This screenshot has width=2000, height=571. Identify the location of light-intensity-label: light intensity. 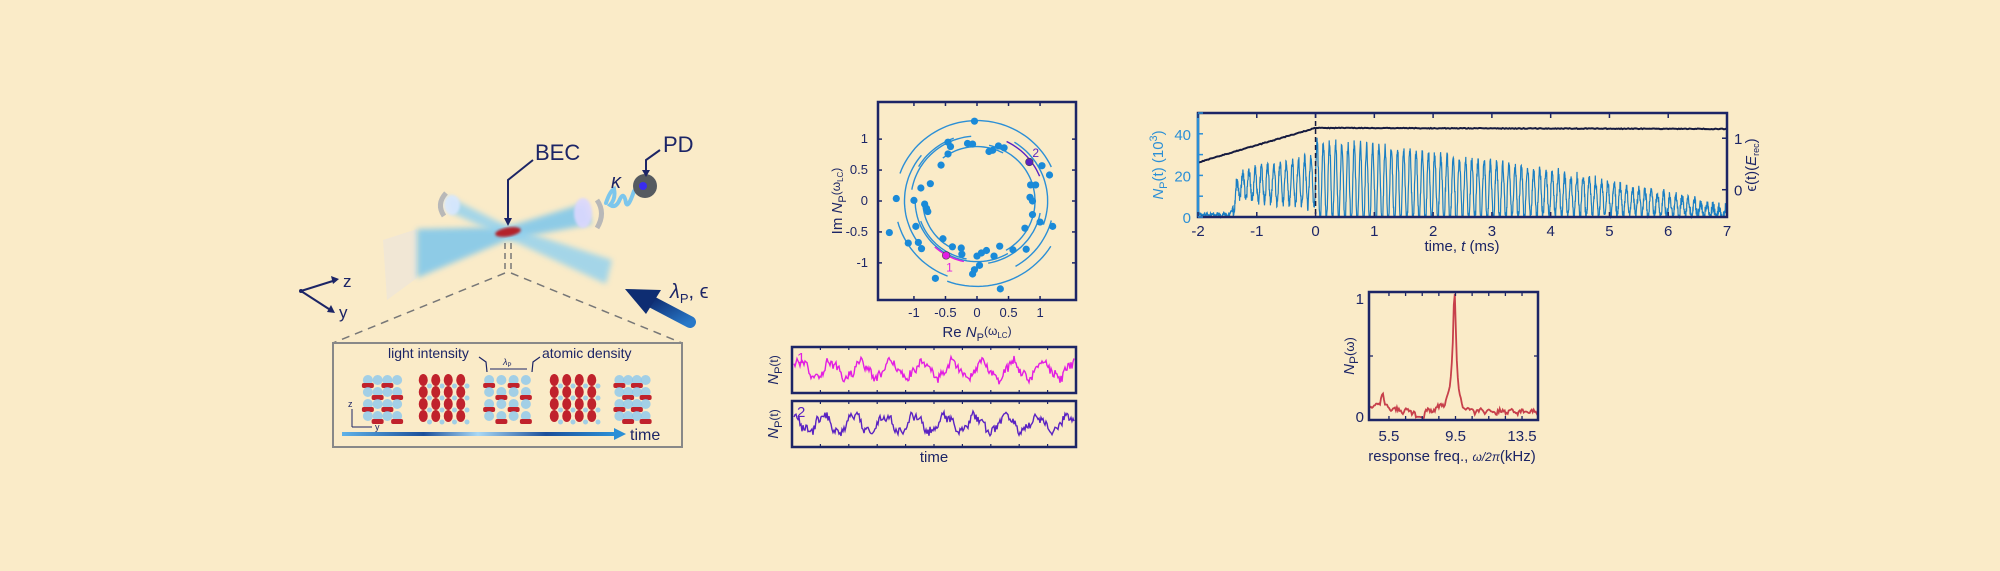
(428, 353).